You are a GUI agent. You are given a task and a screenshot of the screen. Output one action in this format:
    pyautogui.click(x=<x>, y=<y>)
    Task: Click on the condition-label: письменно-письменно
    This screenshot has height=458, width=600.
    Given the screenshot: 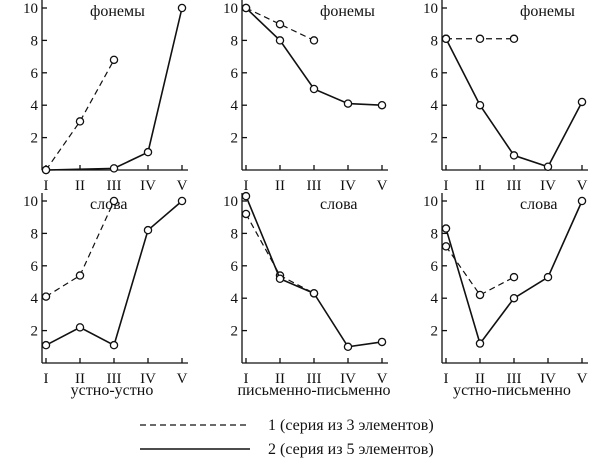 What is the action you would take?
    pyautogui.click(x=313, y=390)
    